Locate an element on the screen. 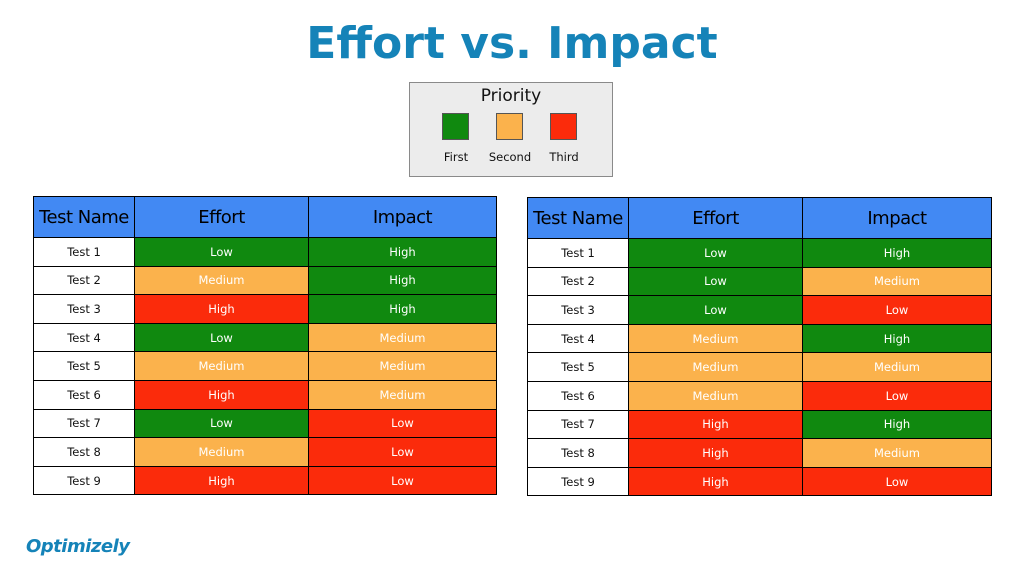 The width and height of the screenshot is (1024, 576). table-row: Test 2 Medium High is located at coordinates (265, 280).